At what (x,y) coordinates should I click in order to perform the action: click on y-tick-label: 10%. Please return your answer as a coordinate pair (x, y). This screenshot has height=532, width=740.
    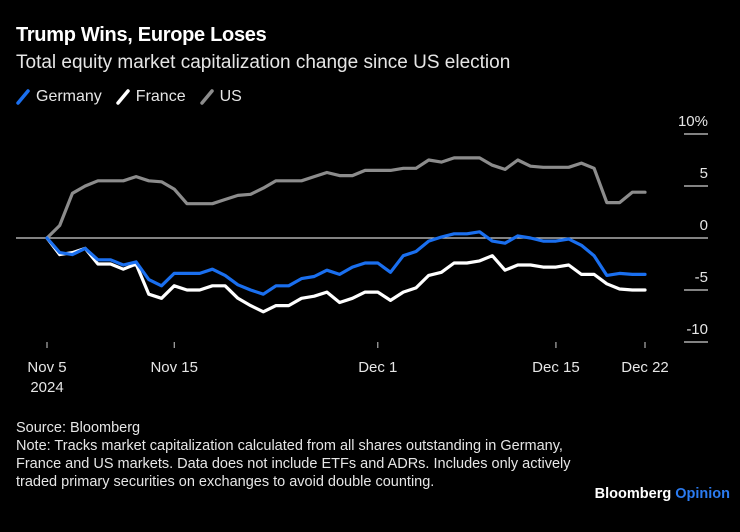
    Looking at the image, I should click on (693, 121).